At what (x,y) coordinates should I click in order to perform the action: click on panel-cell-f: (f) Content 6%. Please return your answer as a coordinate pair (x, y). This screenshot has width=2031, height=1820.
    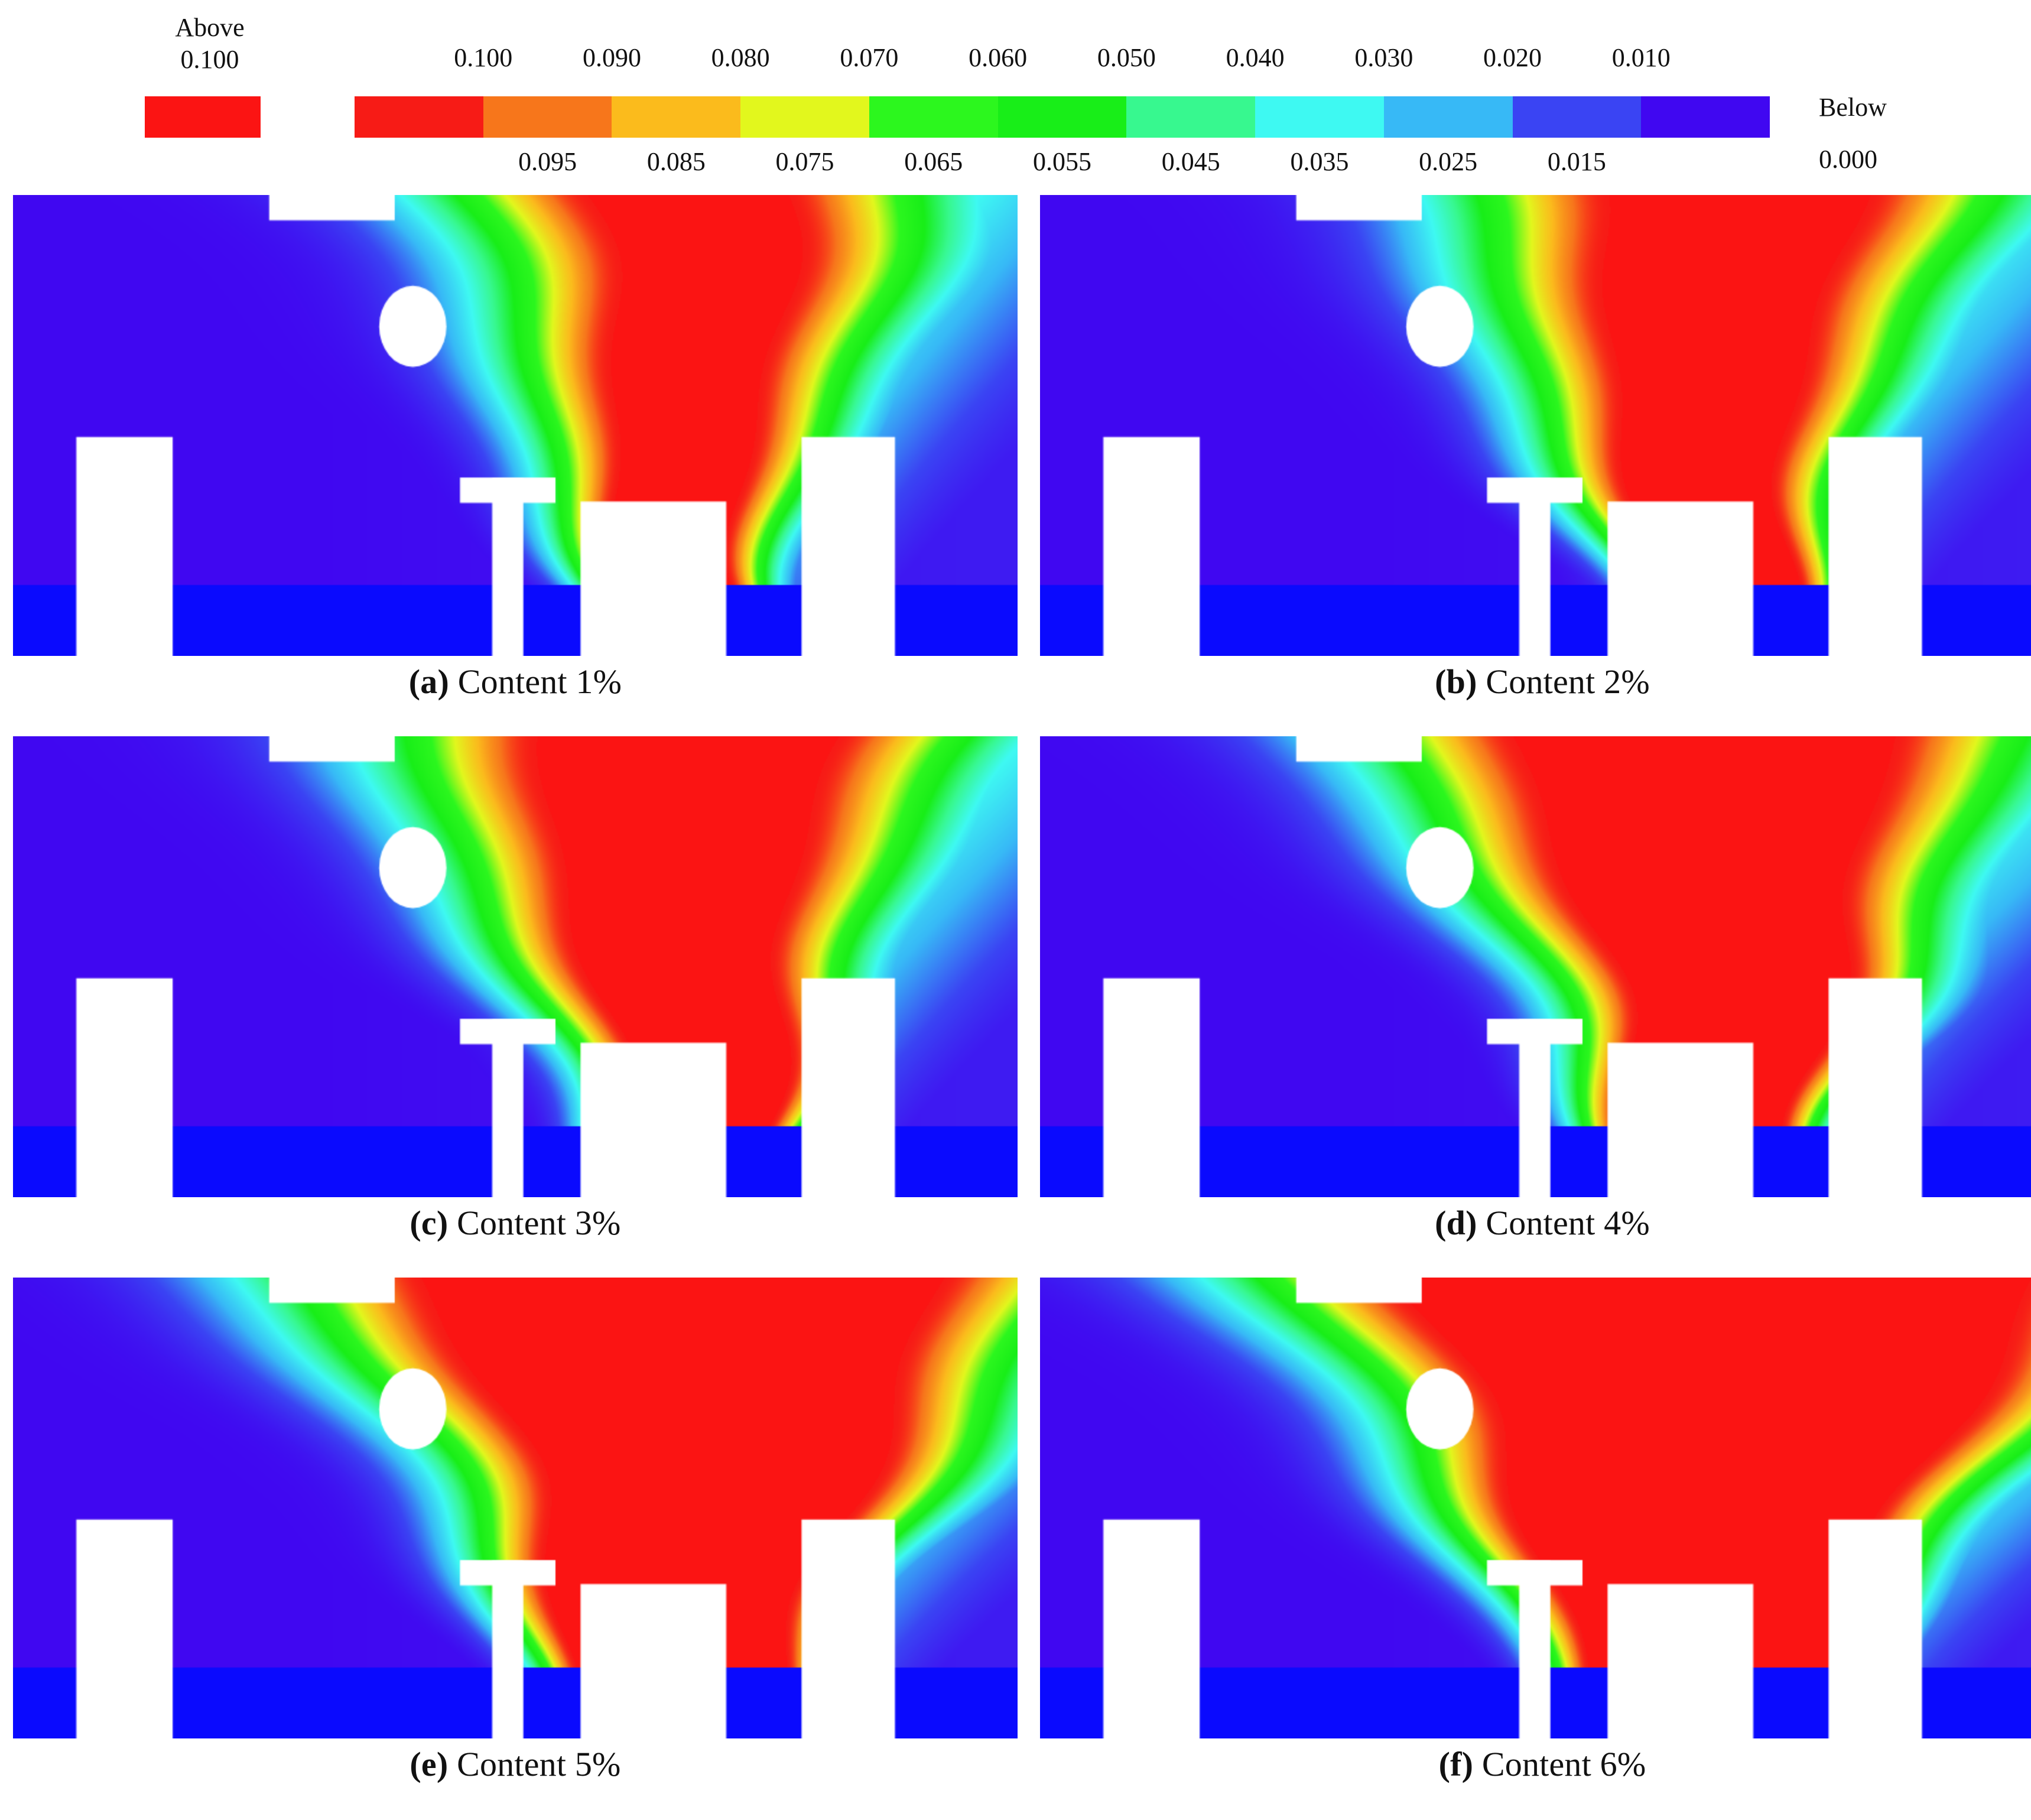
    Looking at the image, I should click on (1535, 1548).